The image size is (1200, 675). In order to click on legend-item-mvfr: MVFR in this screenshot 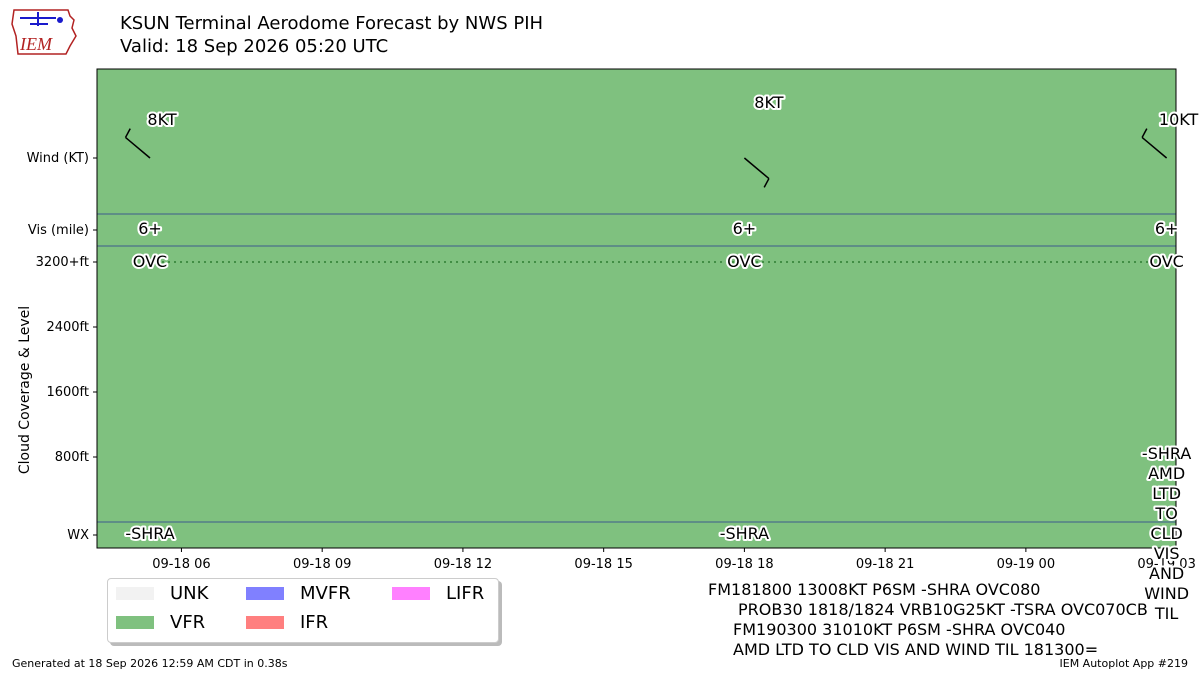, I will do `click(298, 593)`.